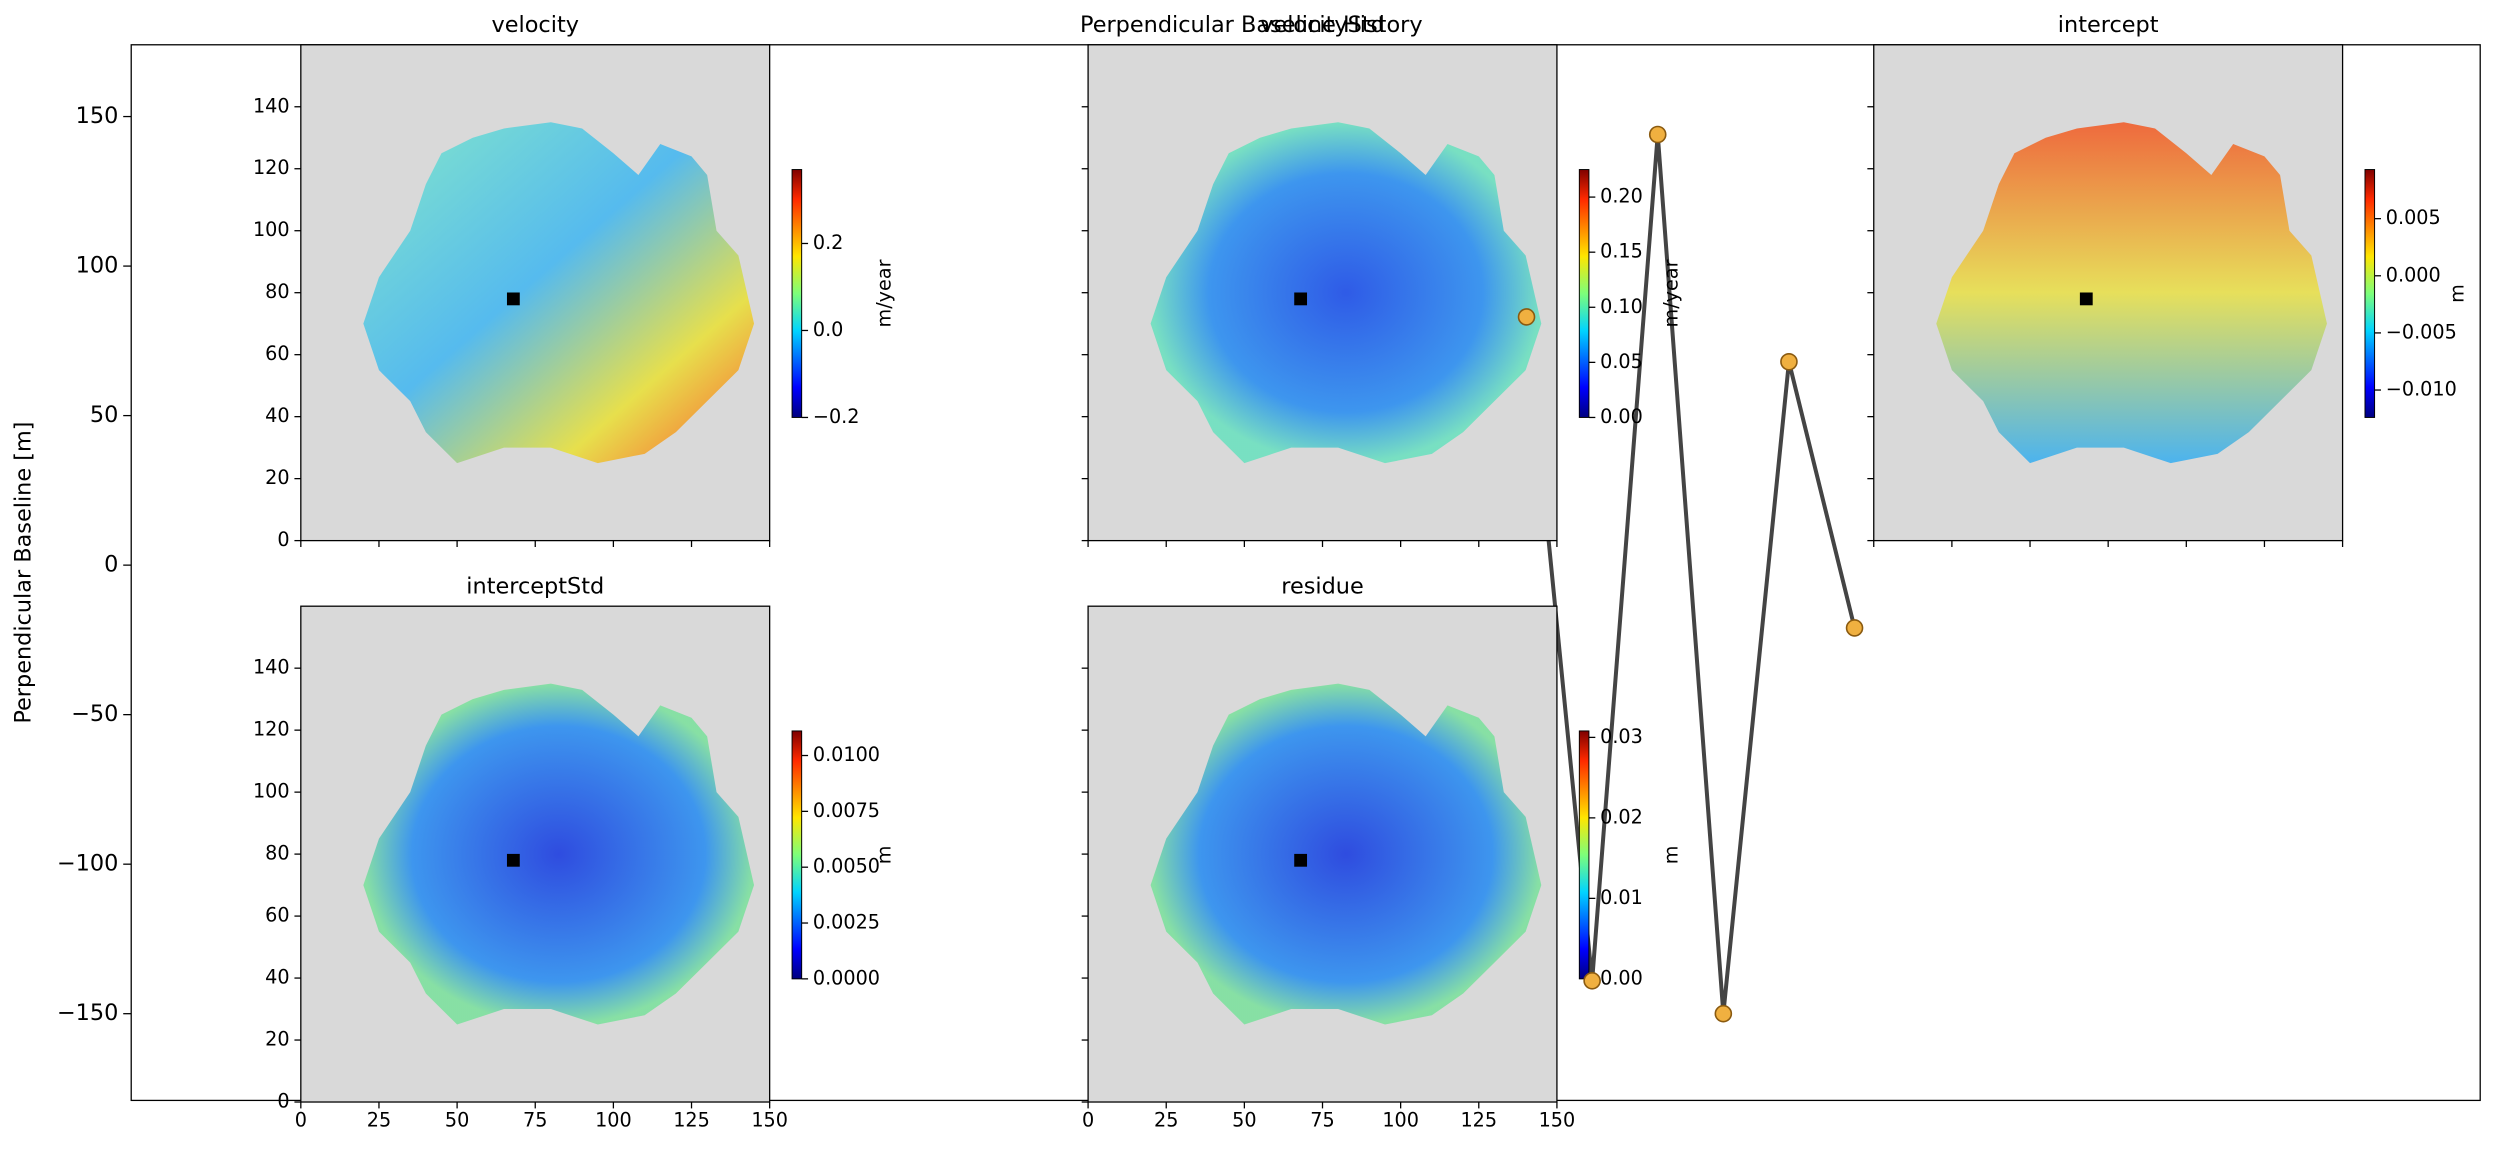  I want to click on y-axis-label: Perpendicular Baseline [m], so click(23, 573).